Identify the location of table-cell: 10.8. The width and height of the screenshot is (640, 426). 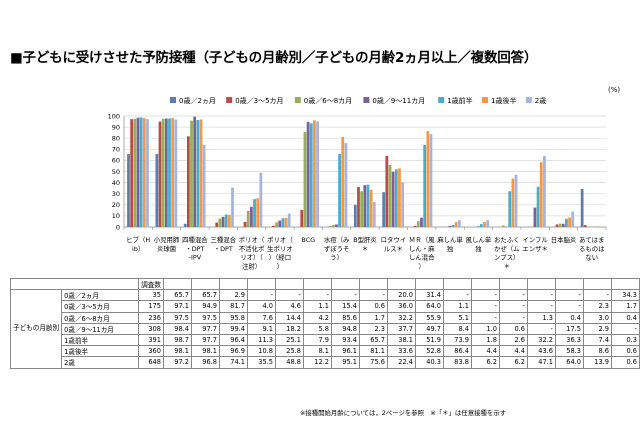
(261, 351).